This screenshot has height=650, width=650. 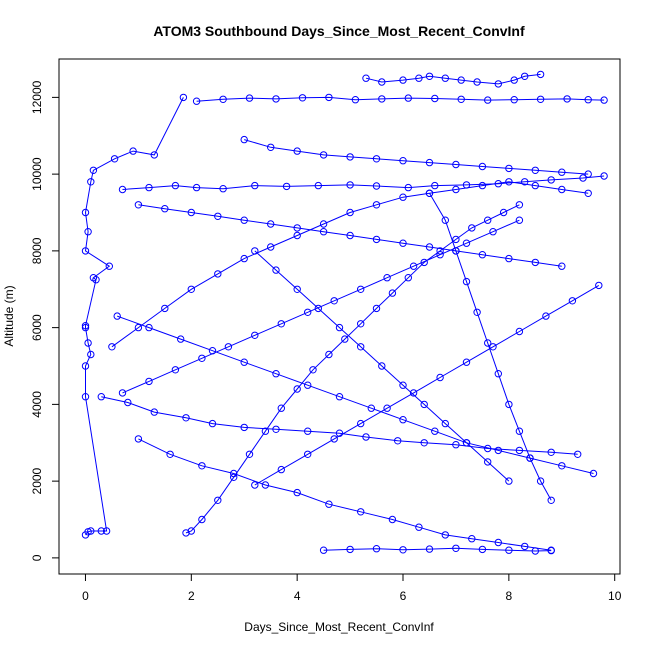 What do you see at coordinates (37, 327) in the screenshot?
I see `y-tick-label: 6000` at bounding box center [37, 327].